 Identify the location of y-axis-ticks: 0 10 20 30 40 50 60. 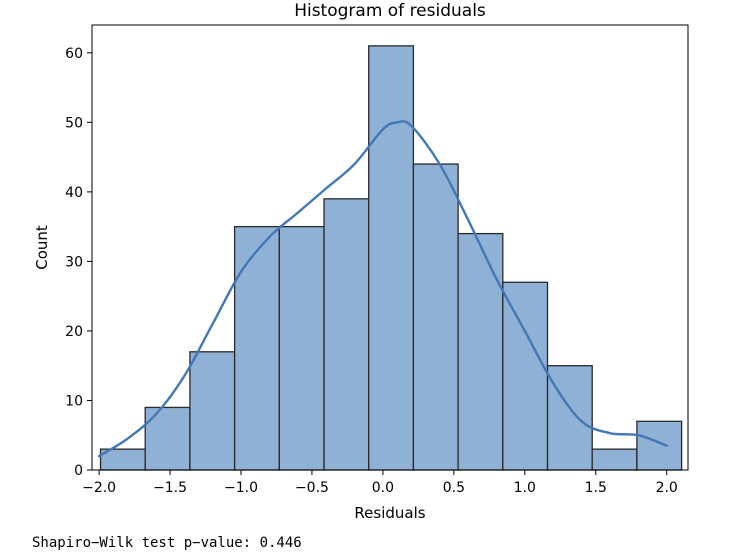
(78, 262).